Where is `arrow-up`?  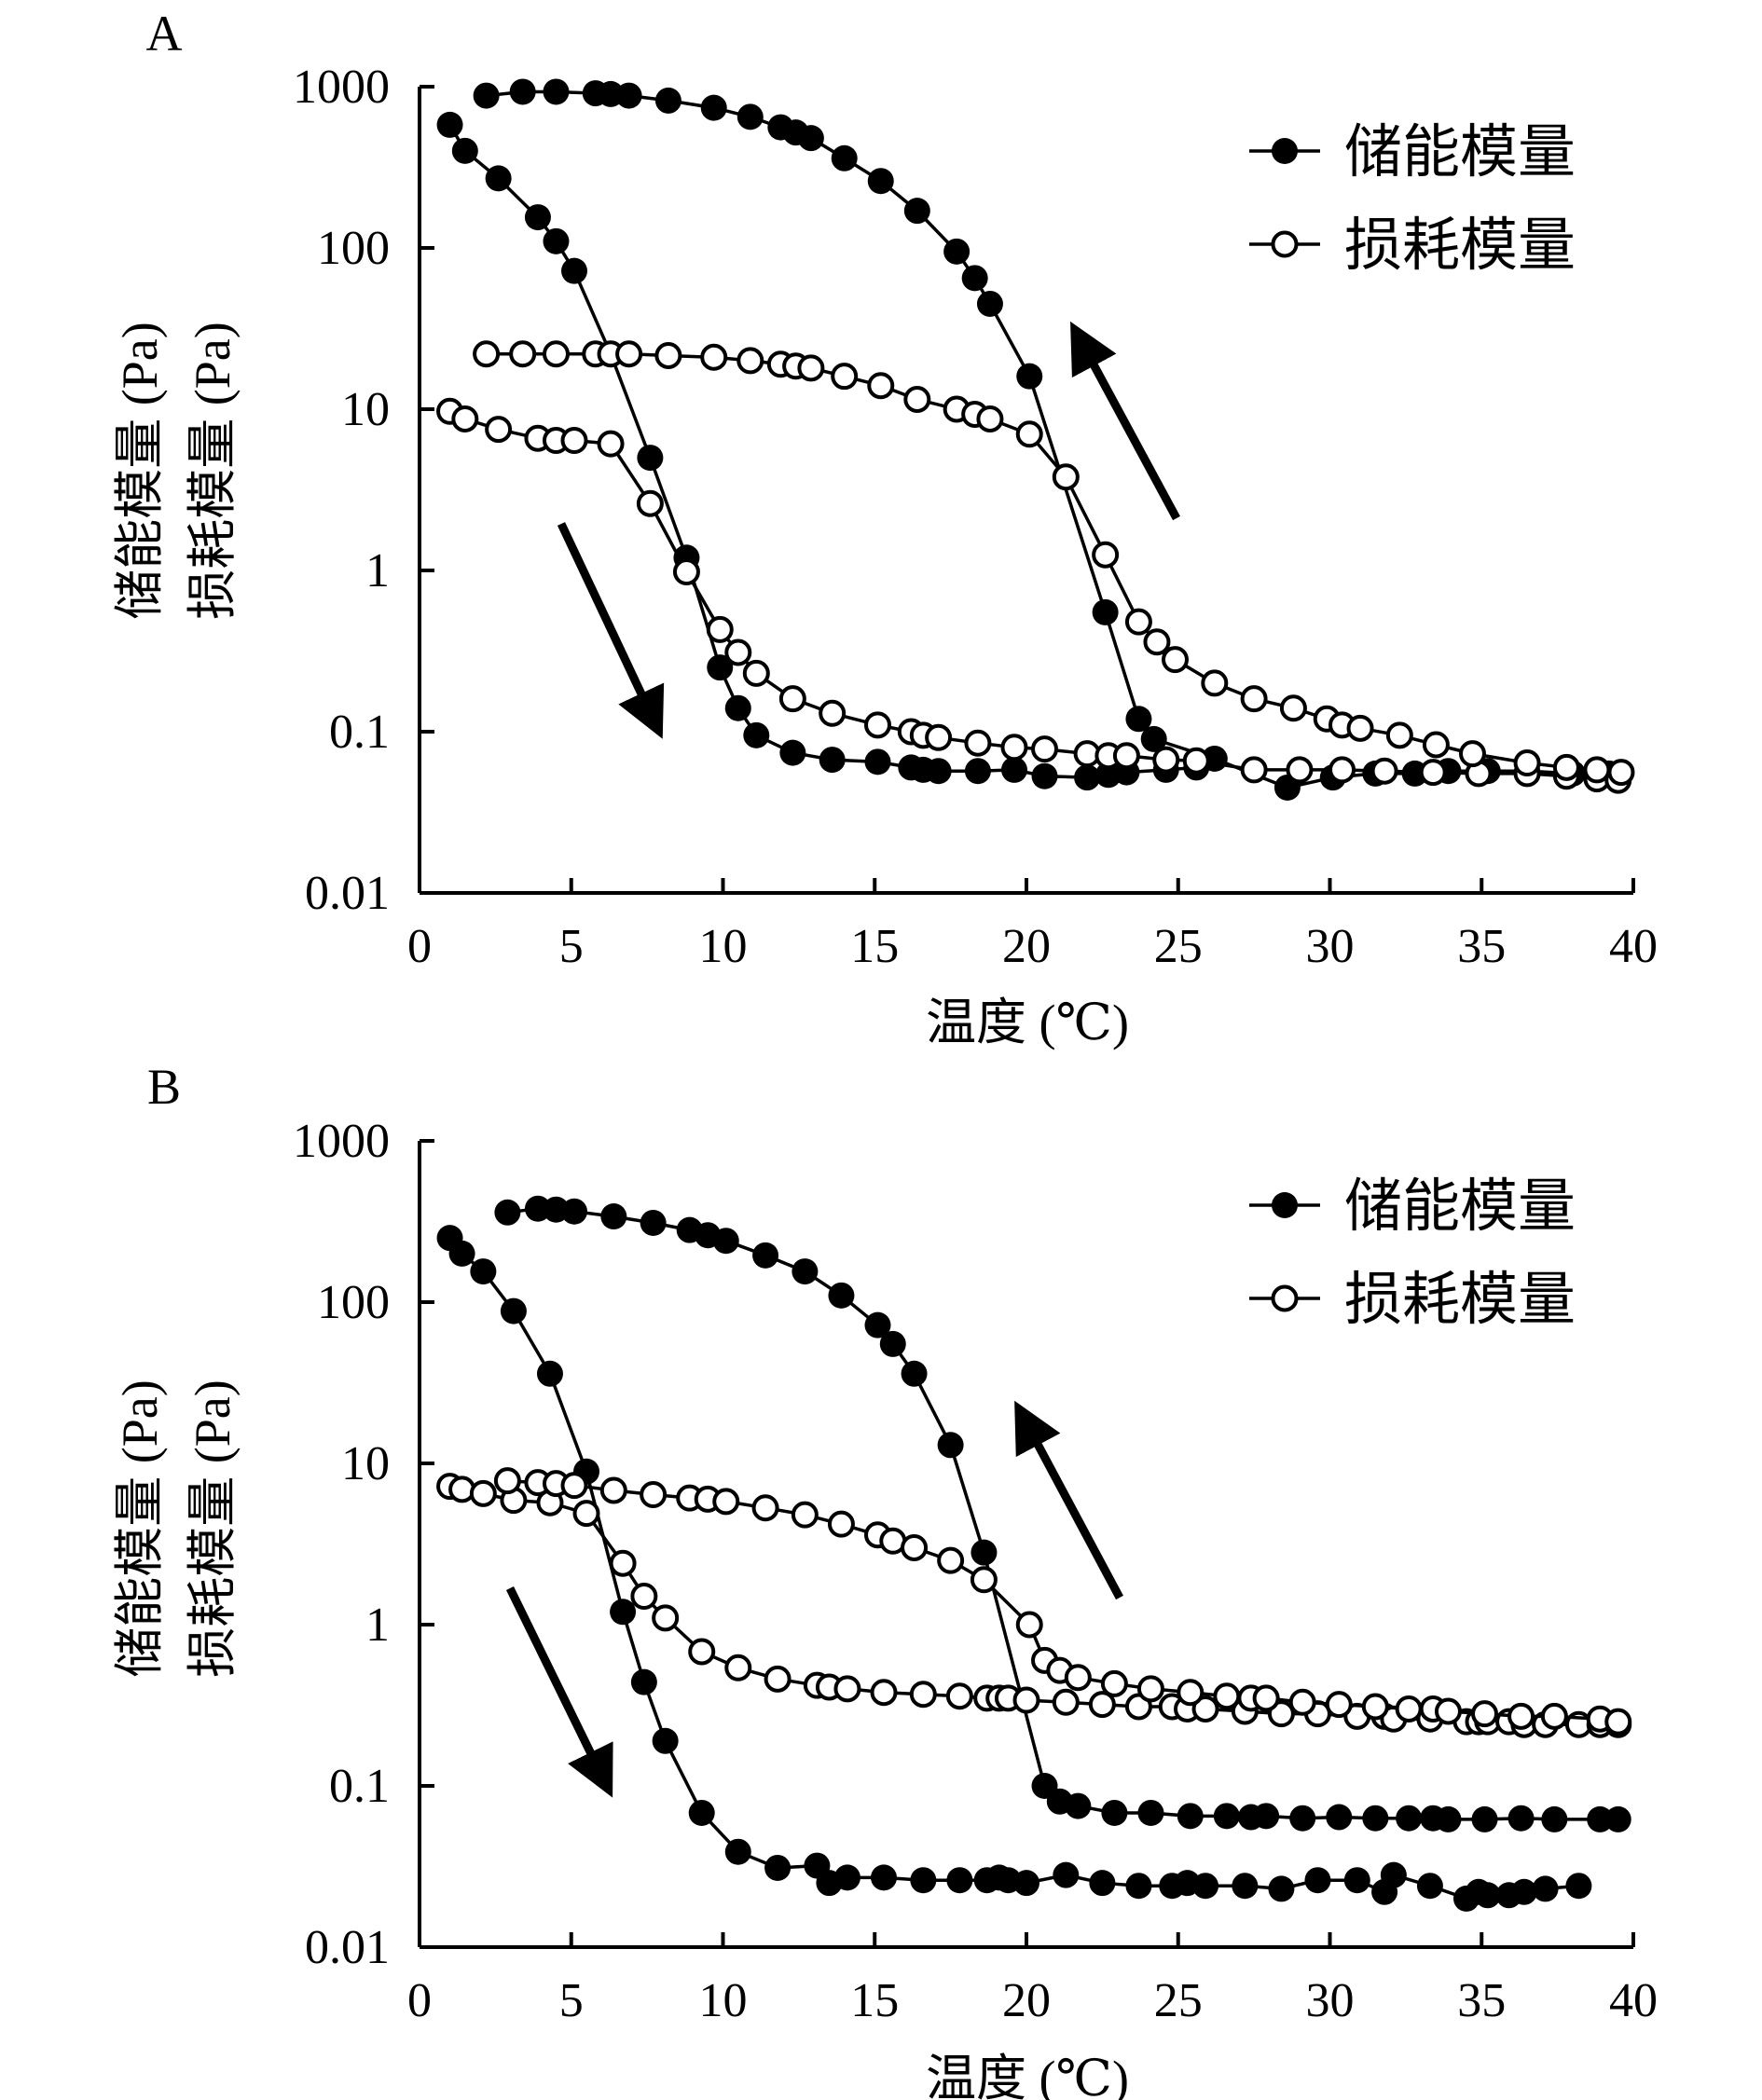
arrow-up is located at coordinates (1068, 1500).